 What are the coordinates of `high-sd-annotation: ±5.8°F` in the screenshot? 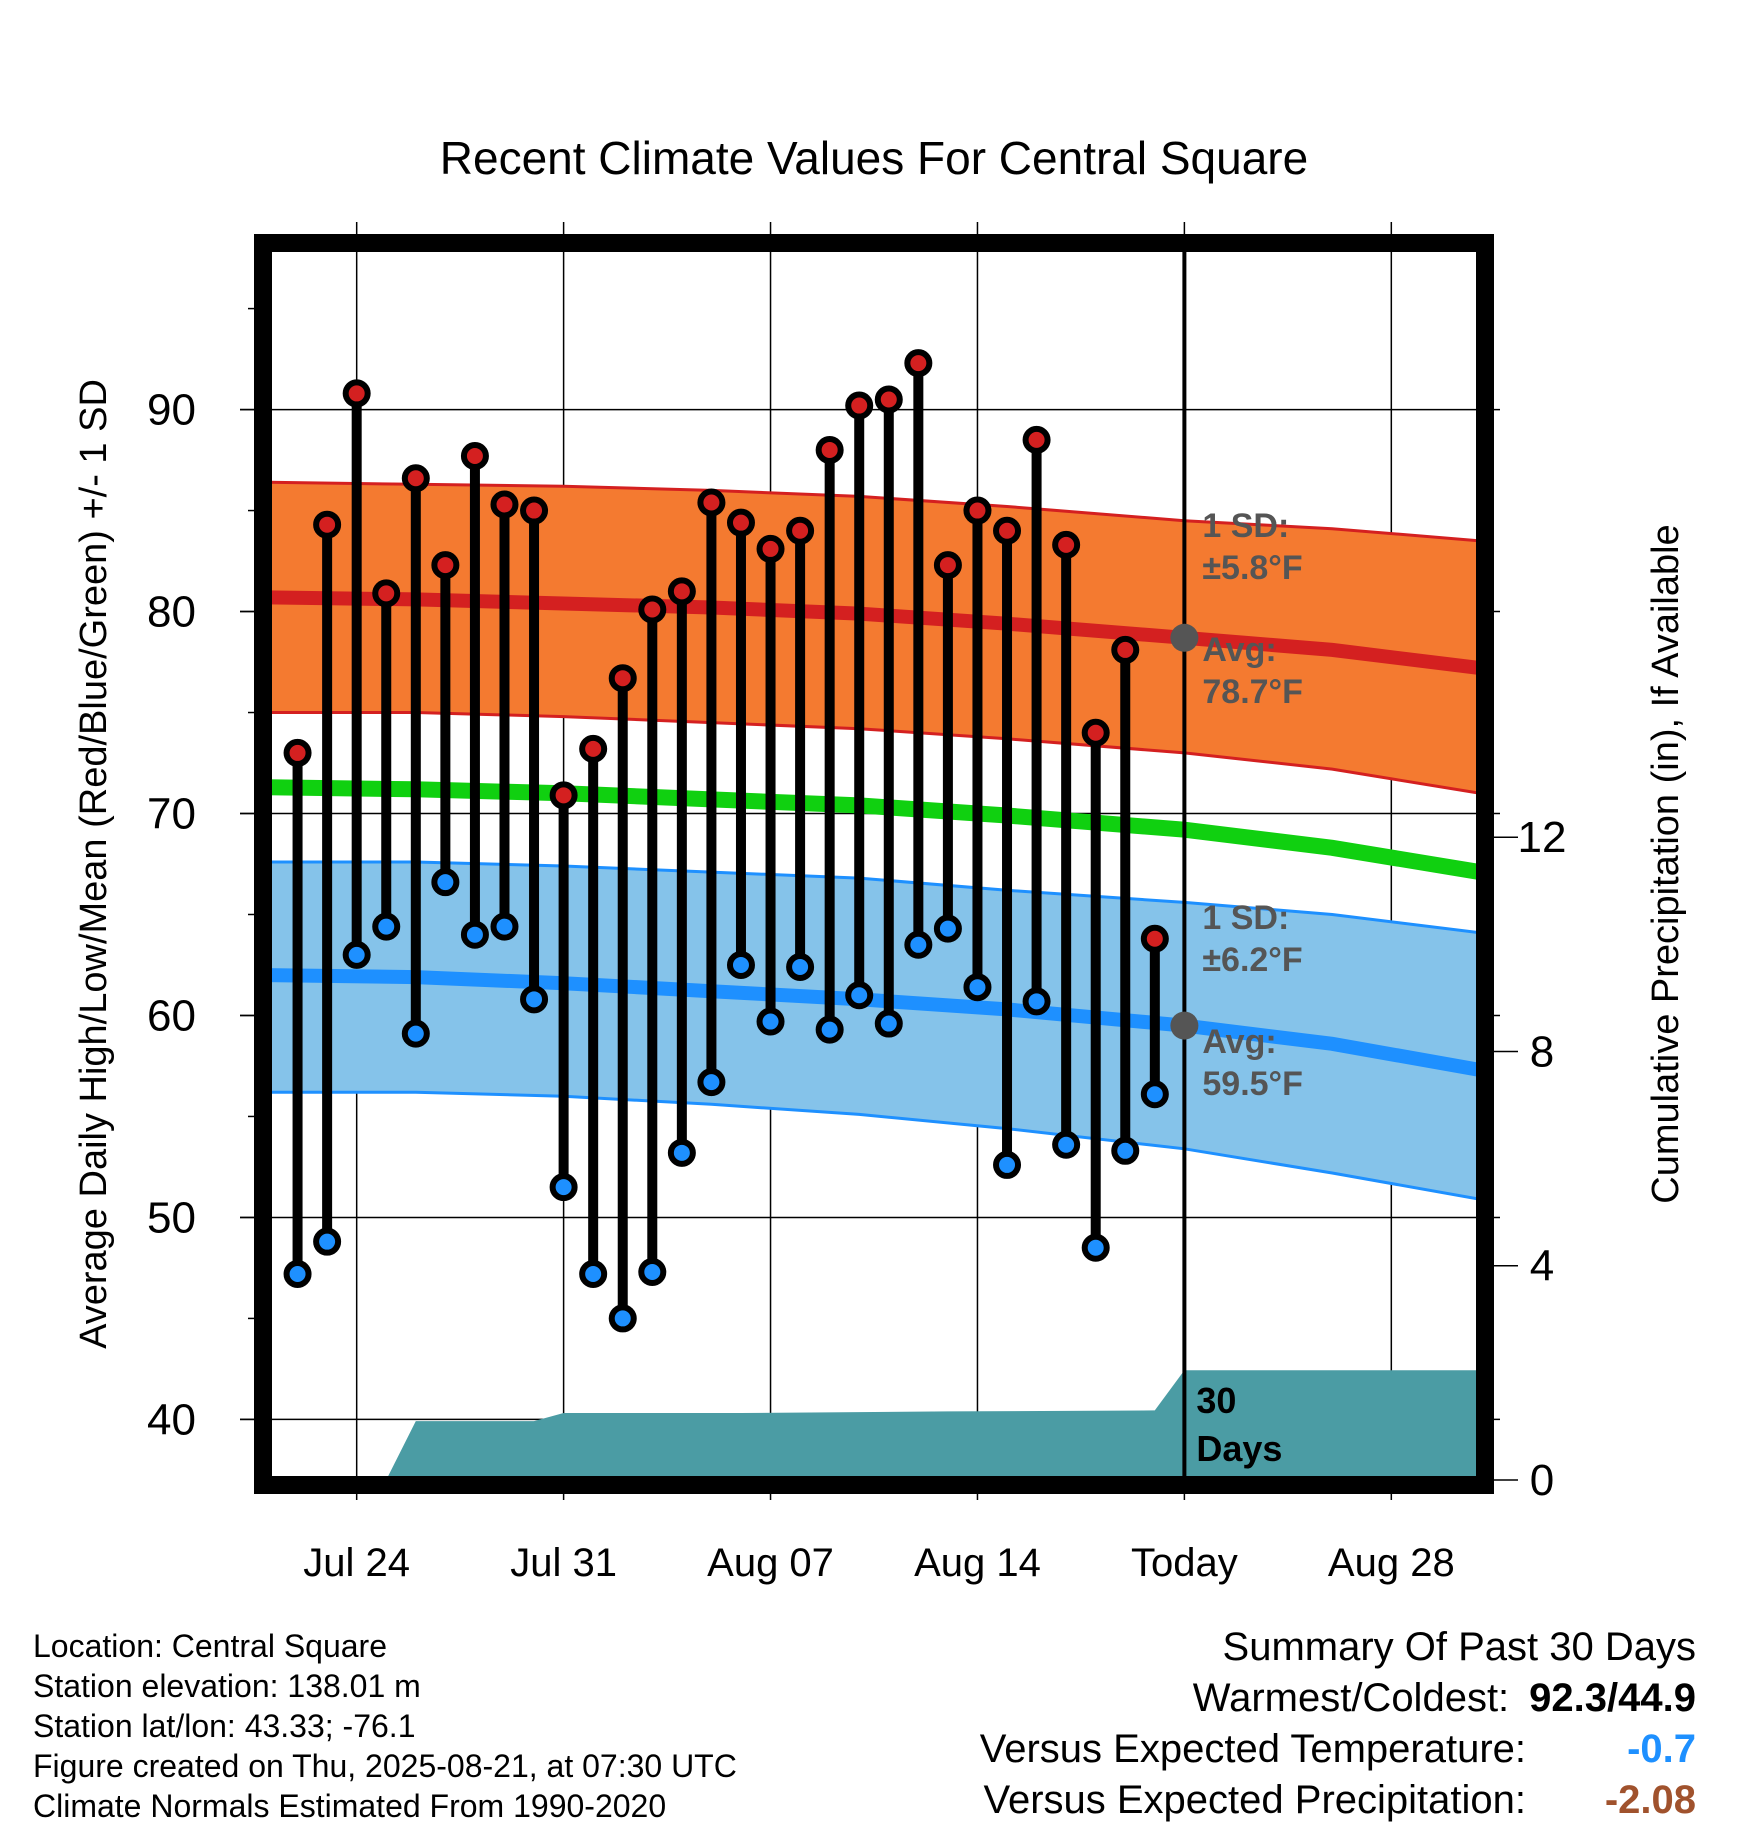 It's located at (1252, 568).